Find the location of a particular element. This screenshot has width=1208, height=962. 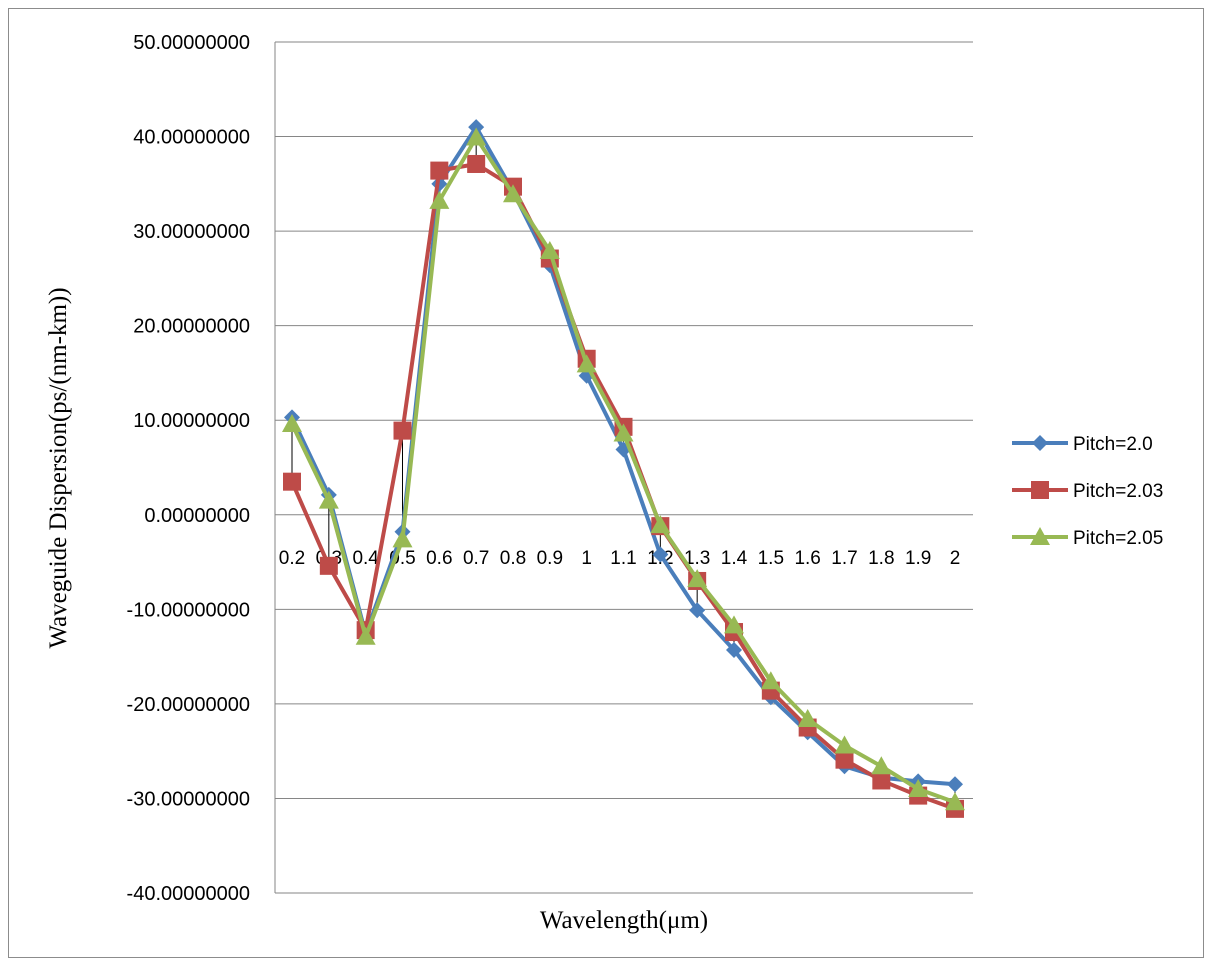

x-tick-label: 0.4 is located at coordinates (365, 558).